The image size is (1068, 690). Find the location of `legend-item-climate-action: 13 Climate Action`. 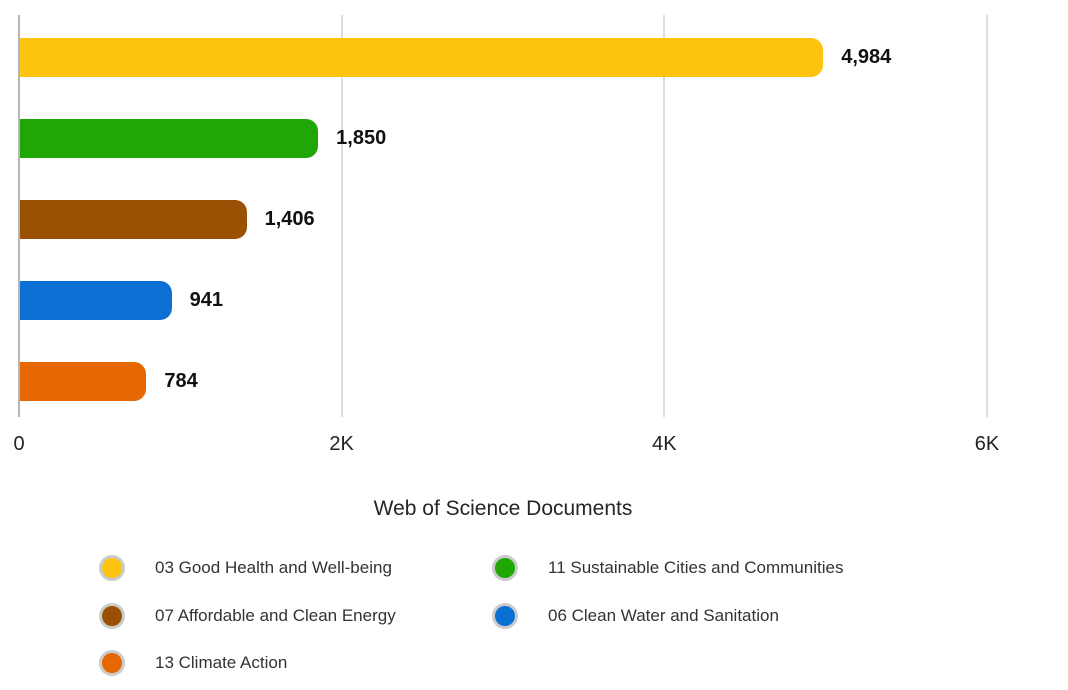

legend-item-climate-action: 13 Climate Action is located at coordinates (193, 663).